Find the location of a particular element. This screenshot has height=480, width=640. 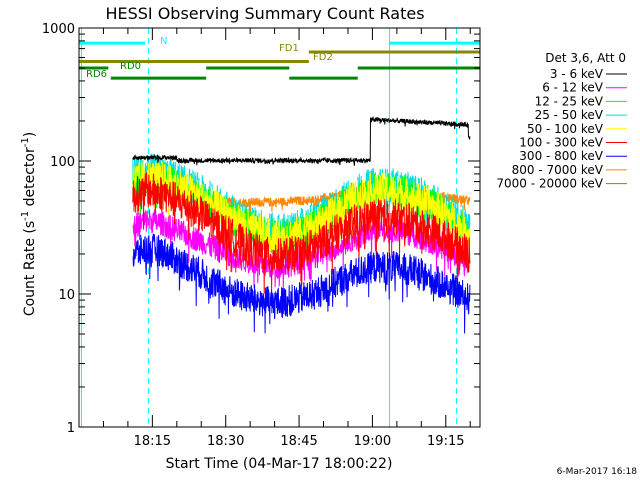

y-tick-label-1: 10 is located at coordinates (66, 295).